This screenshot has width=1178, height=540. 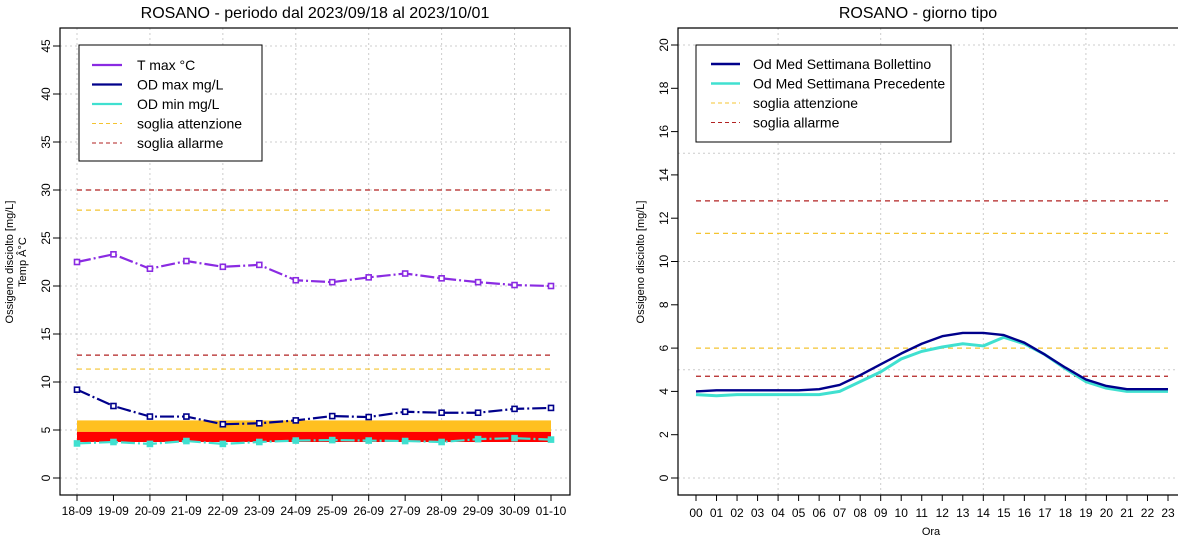 I want to click on right-y-tick-label: 8, so click(x=664, y=304).